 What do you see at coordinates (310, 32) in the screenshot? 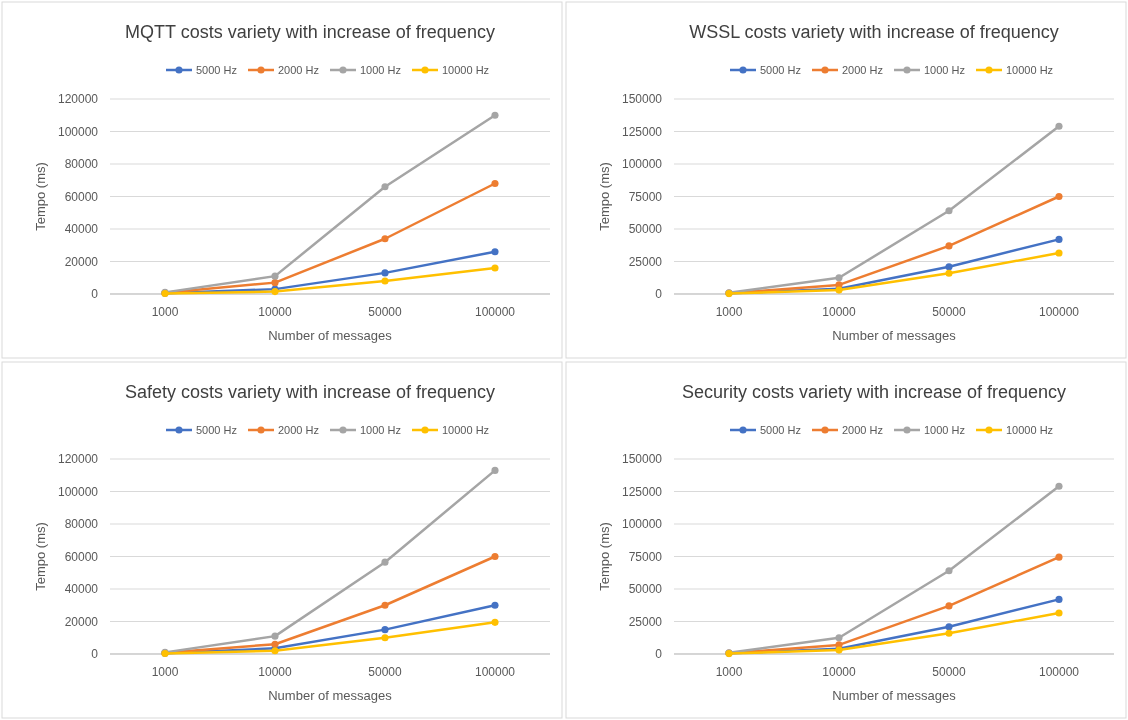
I see `chart-title: MQTT costs variety with increase of frequency` at bounding box center [310, 32].